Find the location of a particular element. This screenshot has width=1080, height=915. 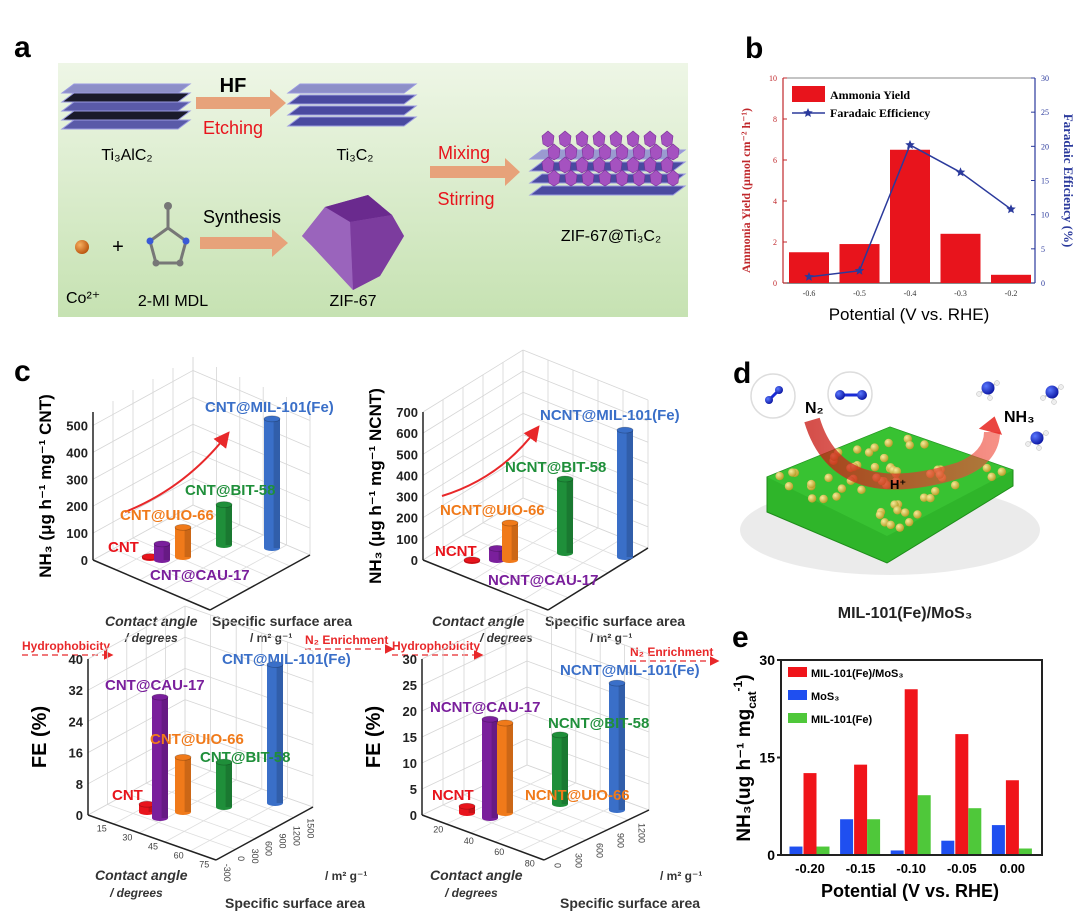

x-tick-label: 15 is located at coordinates (102, 829).